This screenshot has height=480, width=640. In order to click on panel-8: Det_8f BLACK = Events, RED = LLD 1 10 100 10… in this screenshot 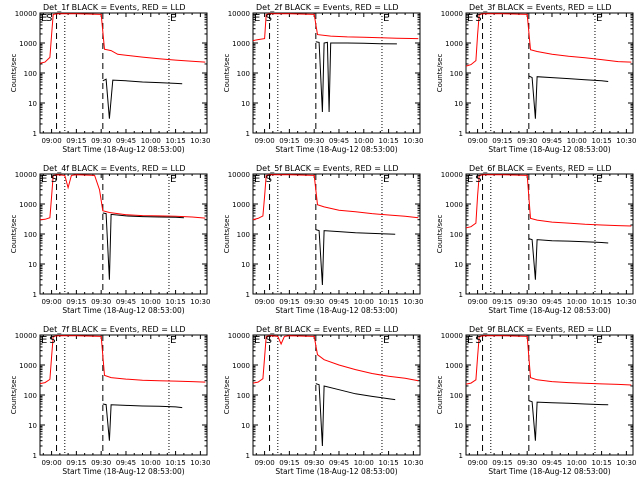, I will do `click(323, 400)`.